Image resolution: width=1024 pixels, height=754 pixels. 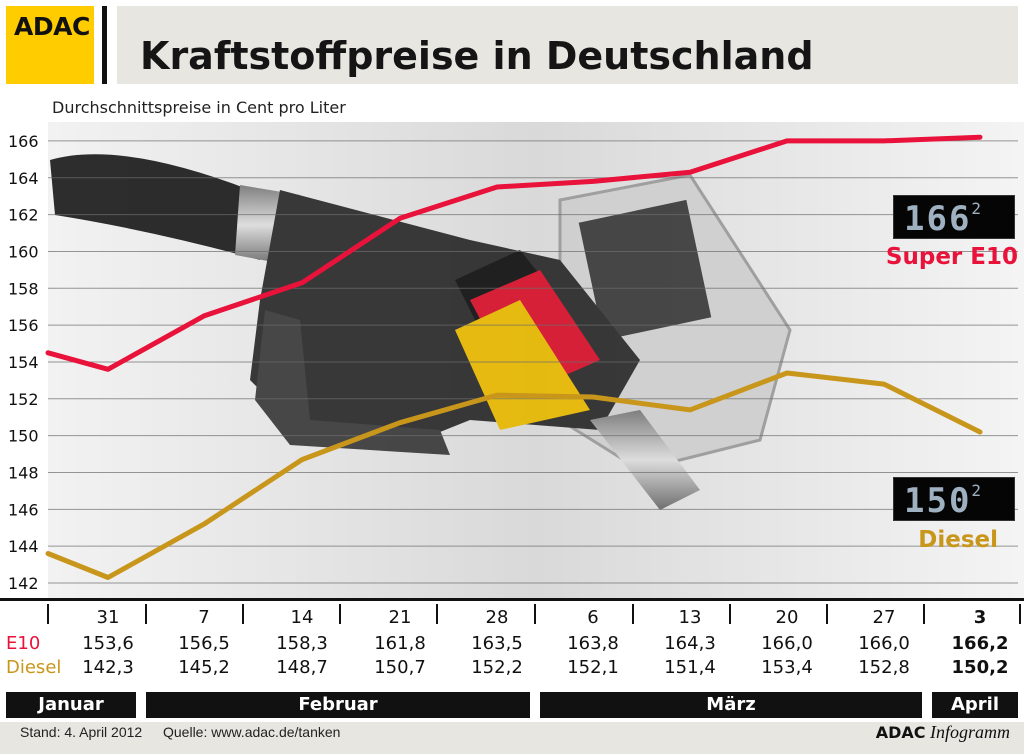 What do you see at coordinates (884, 617) in the screenshot?
I see `x-tick-label: 27` at bounding box center [884, 617].